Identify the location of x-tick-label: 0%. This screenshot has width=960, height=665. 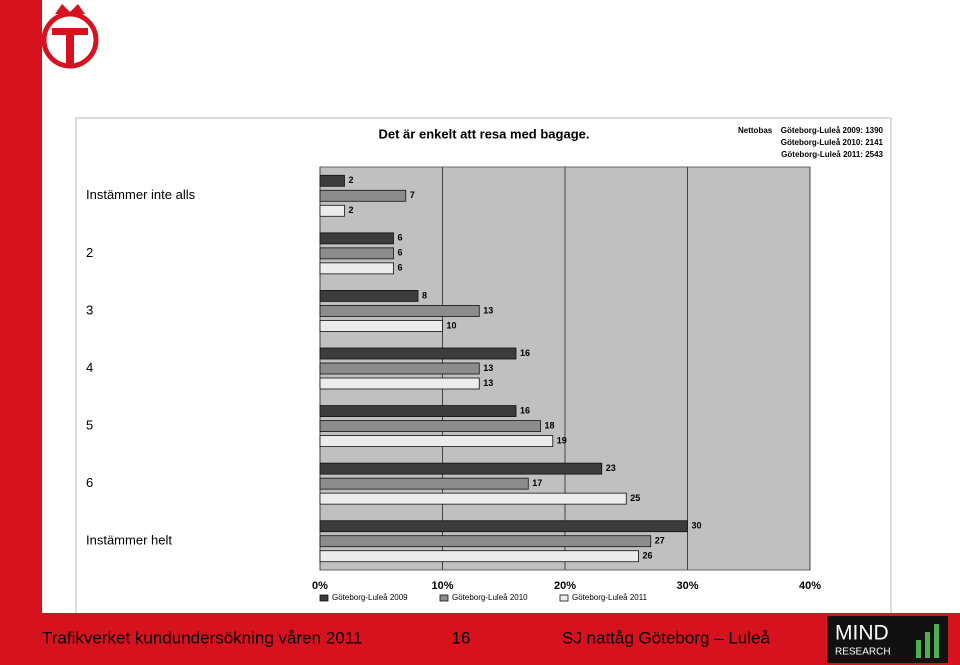
(320, 586).